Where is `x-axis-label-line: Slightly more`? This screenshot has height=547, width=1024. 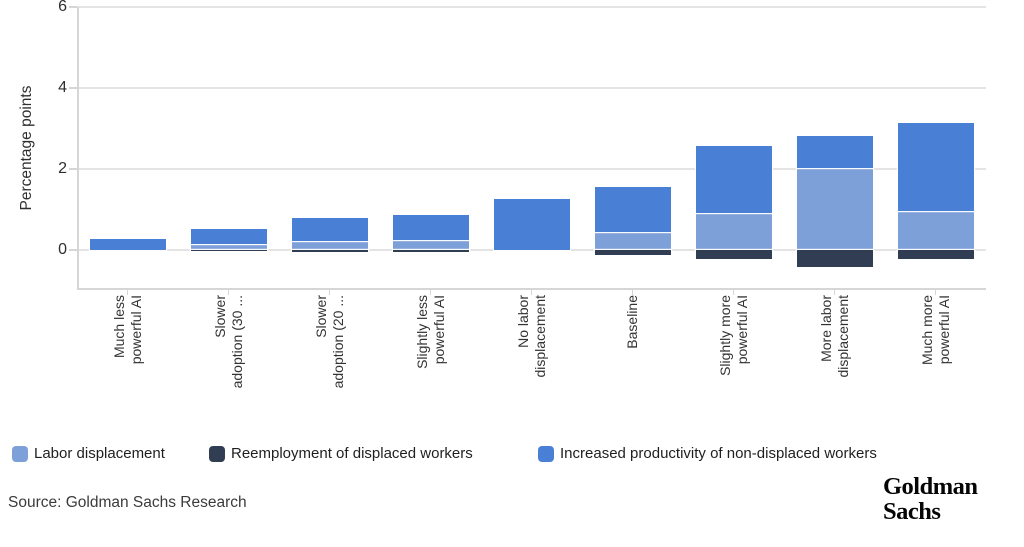 x-axis-label-line: Slightly more is located at coordinates (724, 335).